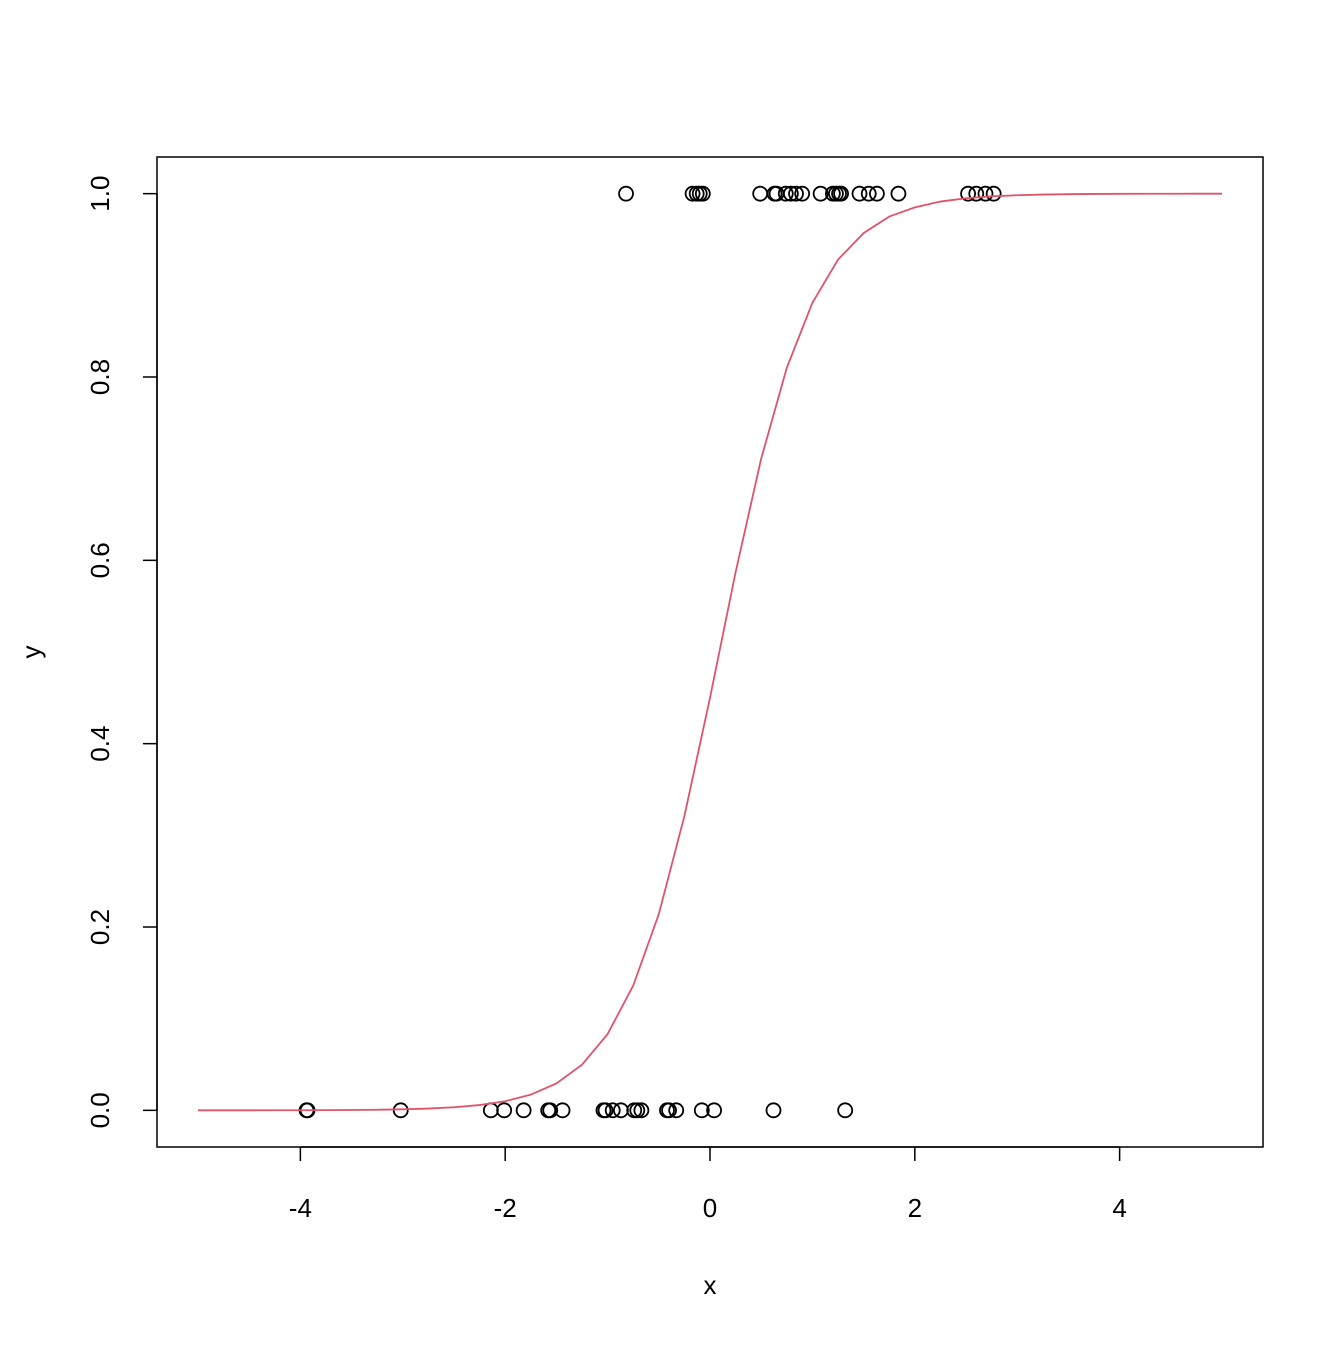  What do you see at coordinates (100, 560) in the screenshot?
I see `y-tick-label: 0.6` at bounding box center [100, 560].